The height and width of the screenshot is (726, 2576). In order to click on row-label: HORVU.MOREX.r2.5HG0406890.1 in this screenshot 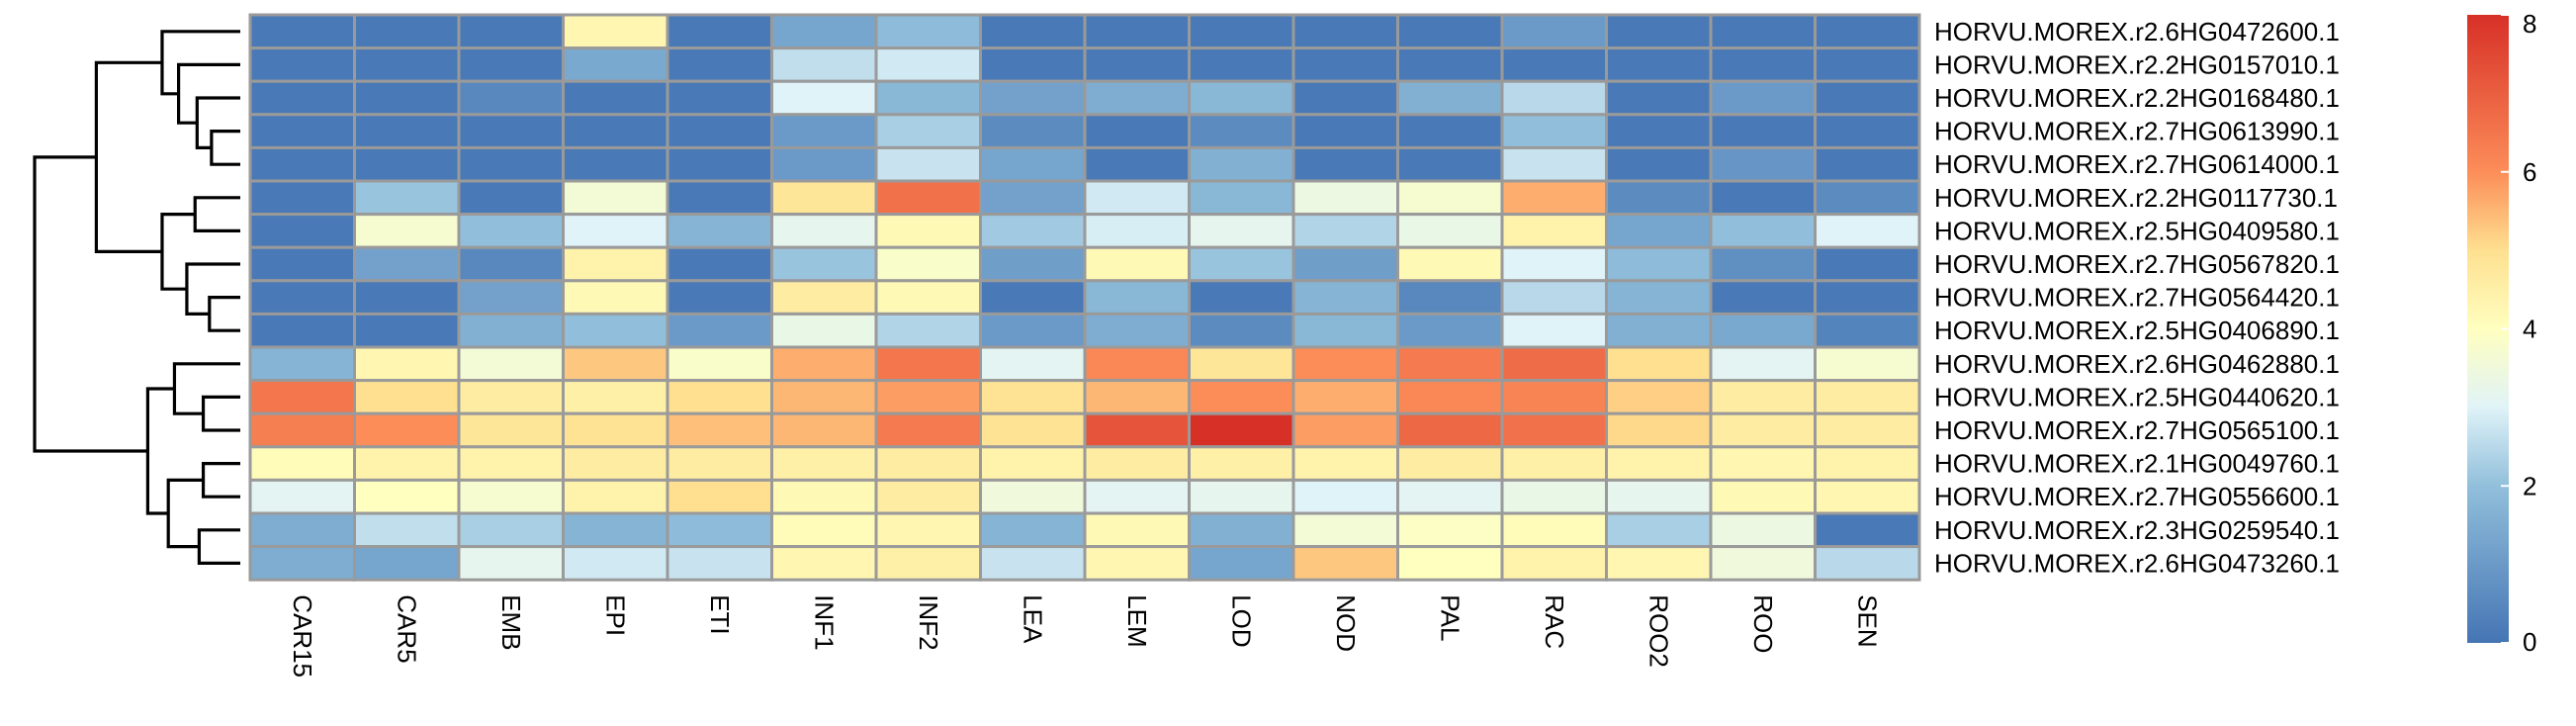, I will do `click(2137, 330)`.